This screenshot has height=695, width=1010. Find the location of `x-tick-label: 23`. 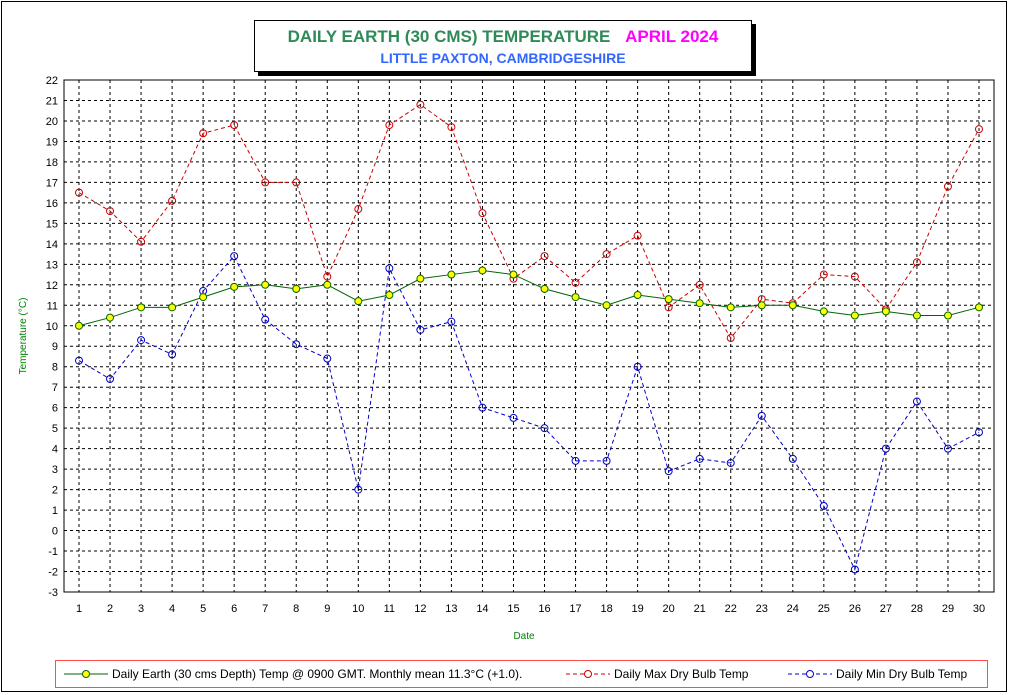

x-tick-label: 23 is located at coordinates (762, 609).